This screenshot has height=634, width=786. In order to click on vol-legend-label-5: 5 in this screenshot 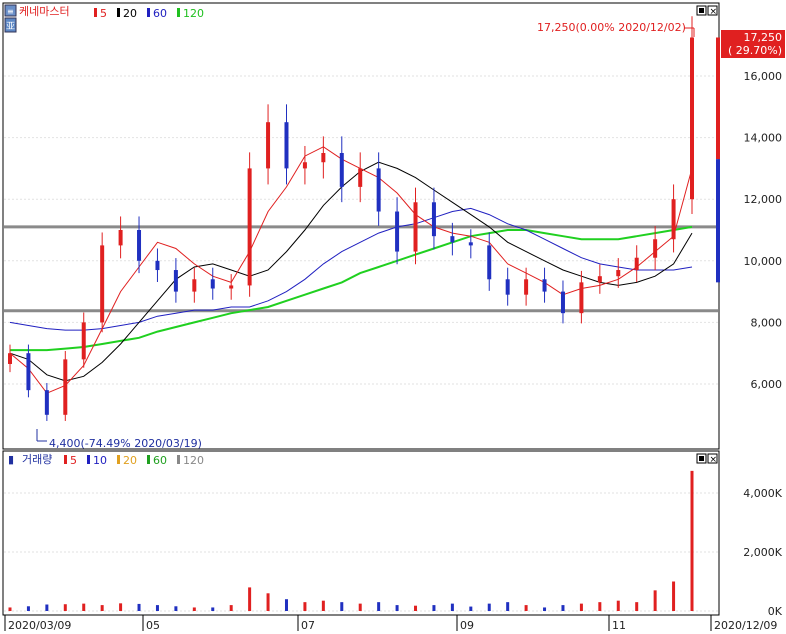, I will do `click(73, 460)`.